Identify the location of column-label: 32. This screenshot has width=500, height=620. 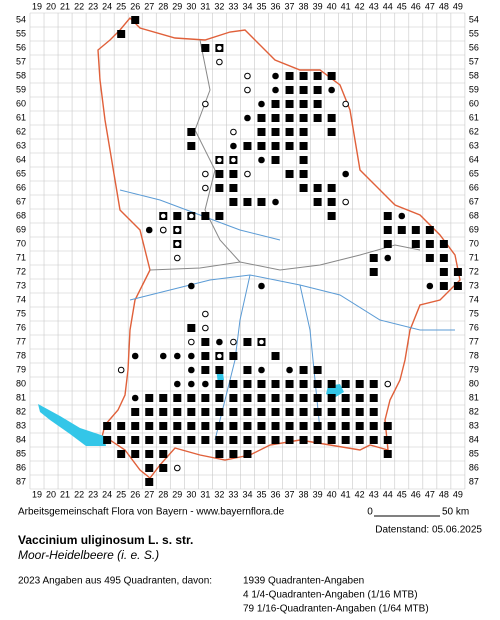
(219, 6).